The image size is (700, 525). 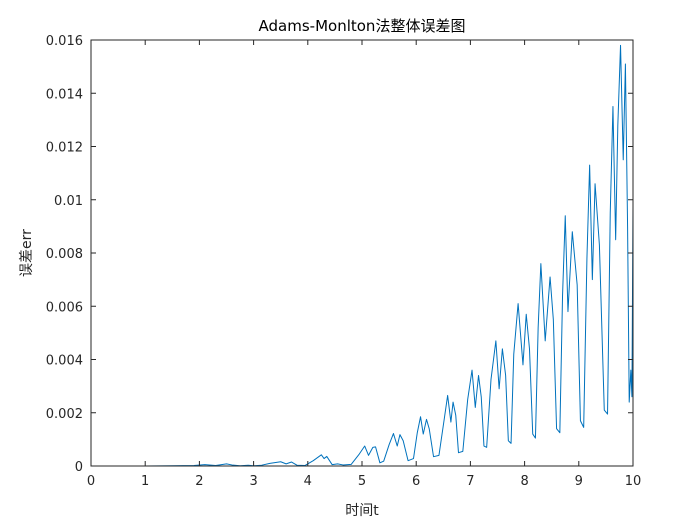 What do you see at coordinates (362, 481) in the screenshot?
I see `x-tick-label: 5` at bounding box center [362, 481].